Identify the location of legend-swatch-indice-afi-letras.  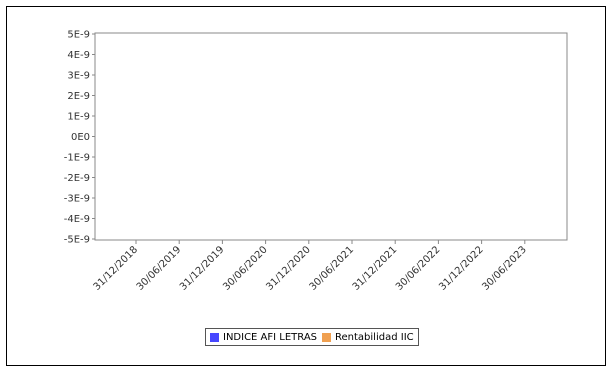
(214, 337).